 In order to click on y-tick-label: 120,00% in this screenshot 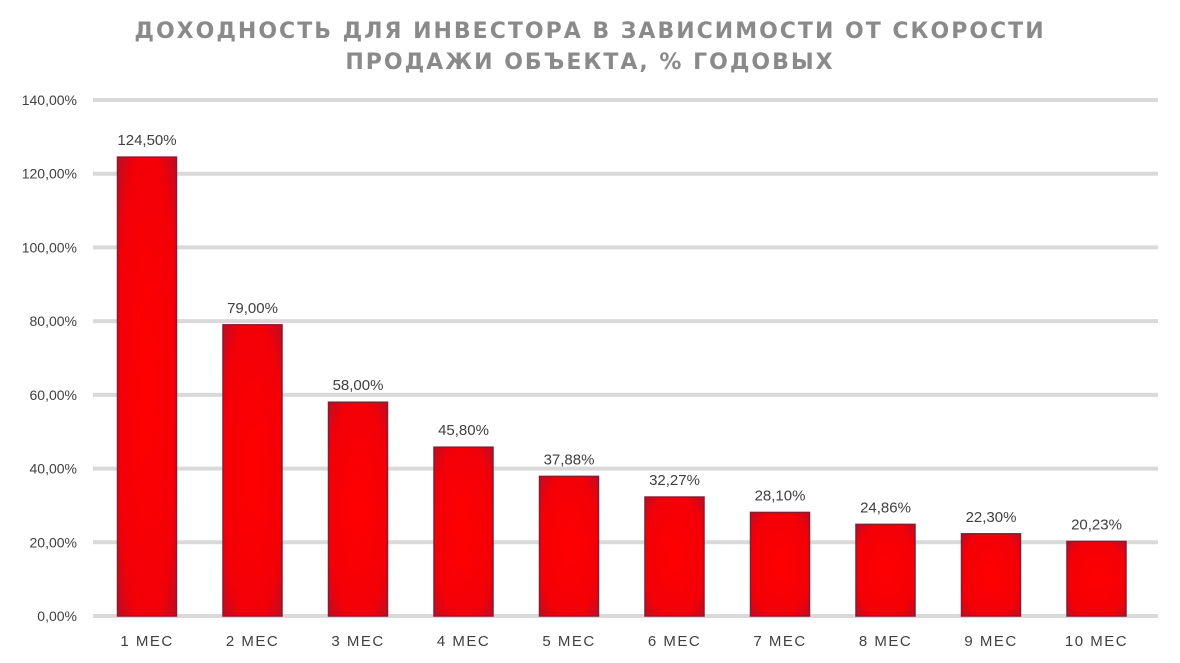, I will do `click(49, 174)`.